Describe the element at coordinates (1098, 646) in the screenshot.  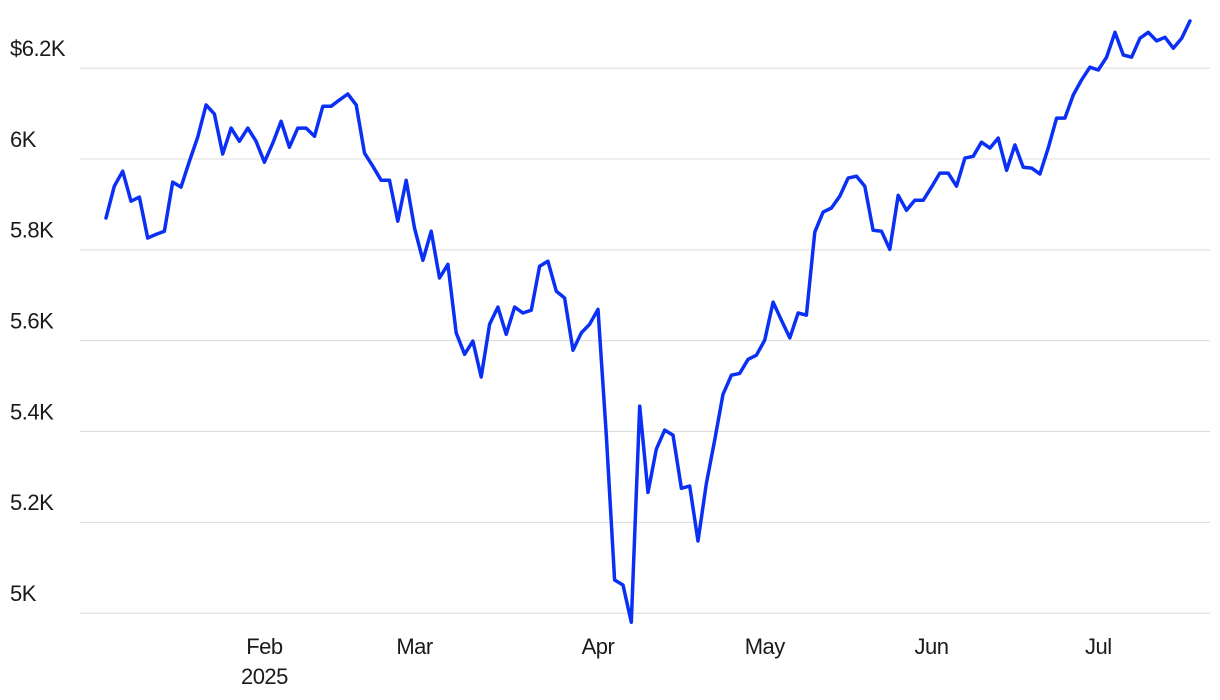
I see `x-tick-label: Jul` at that location.